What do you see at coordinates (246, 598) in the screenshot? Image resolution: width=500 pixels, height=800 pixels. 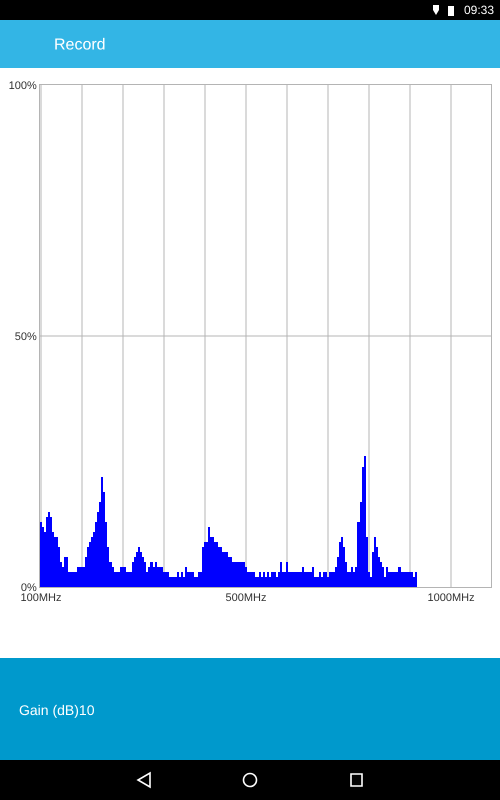 I see `x-tick-label: 500MHz` at bounding box center [246, 598].